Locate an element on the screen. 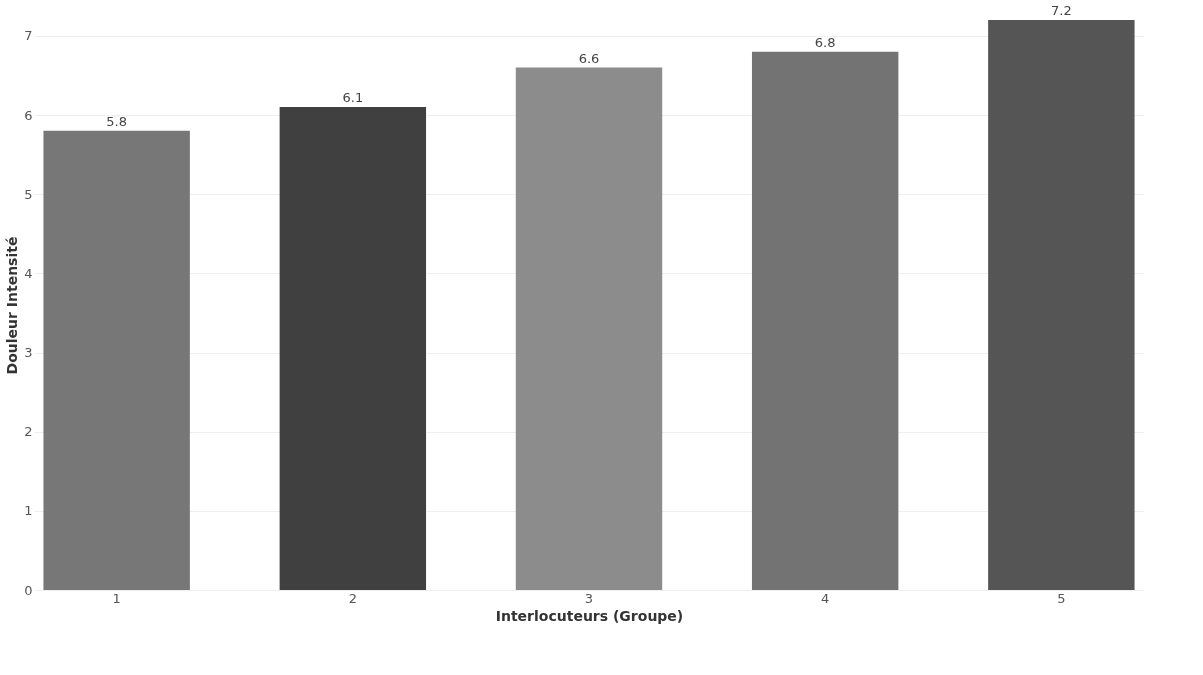  y-tick-label: 2 is located at coordinates (28, 432).